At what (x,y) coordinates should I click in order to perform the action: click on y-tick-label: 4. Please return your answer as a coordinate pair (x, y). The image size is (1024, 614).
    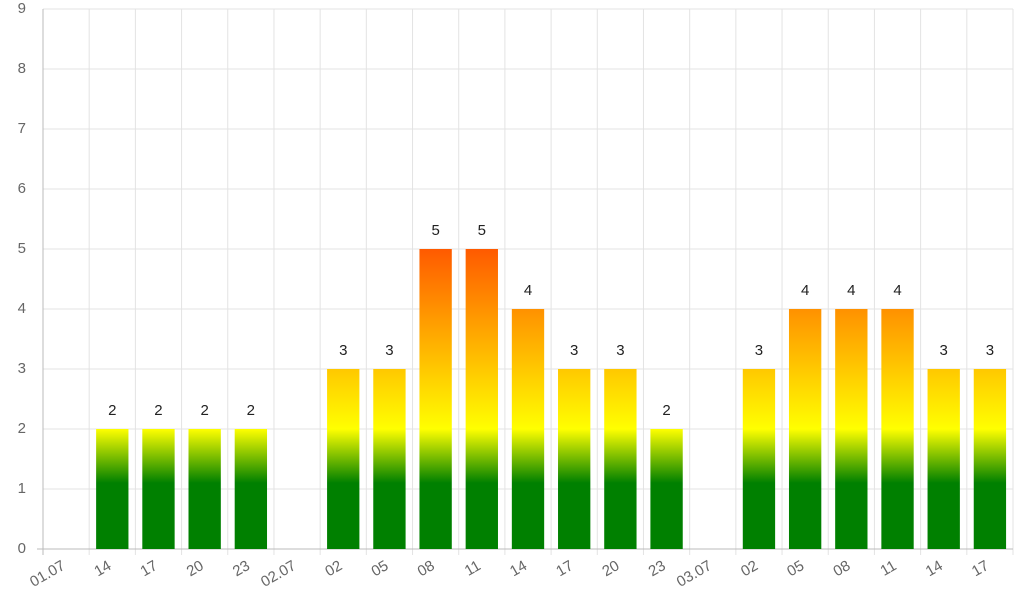
    Looking at the image, I should click on (22, 308).